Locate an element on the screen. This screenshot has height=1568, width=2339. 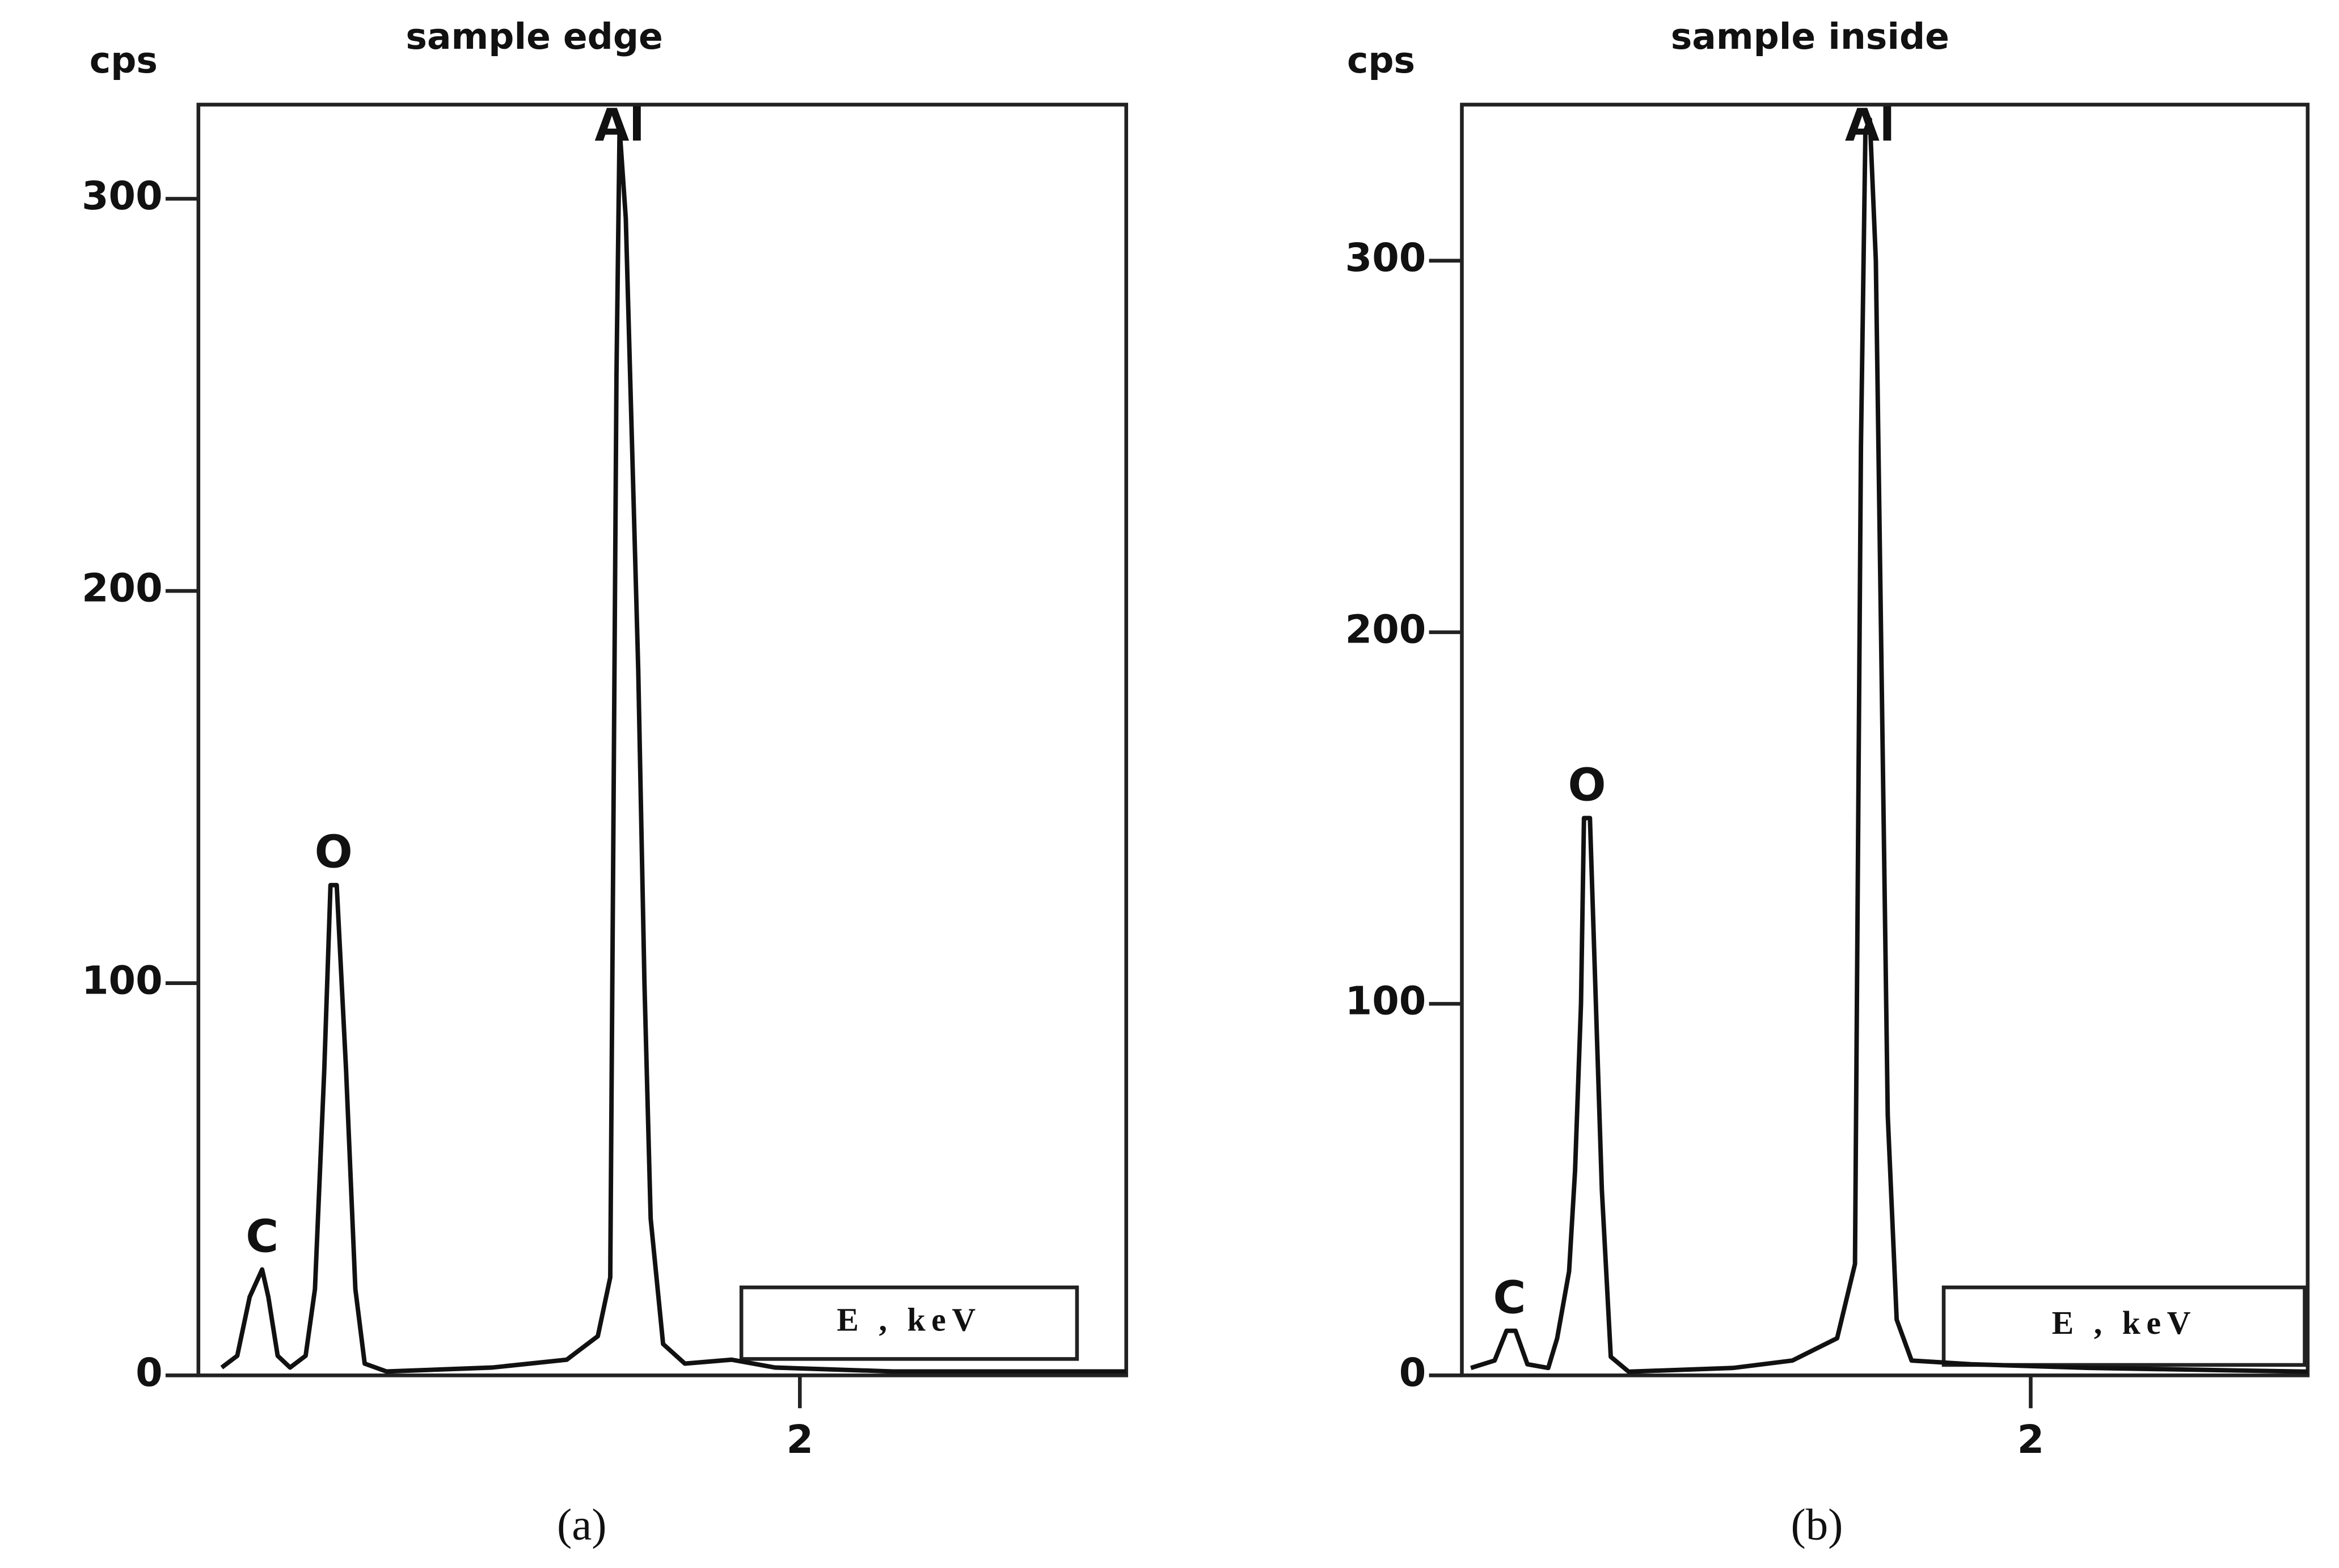
caption: (a) is located at coordinates (582, 1524).